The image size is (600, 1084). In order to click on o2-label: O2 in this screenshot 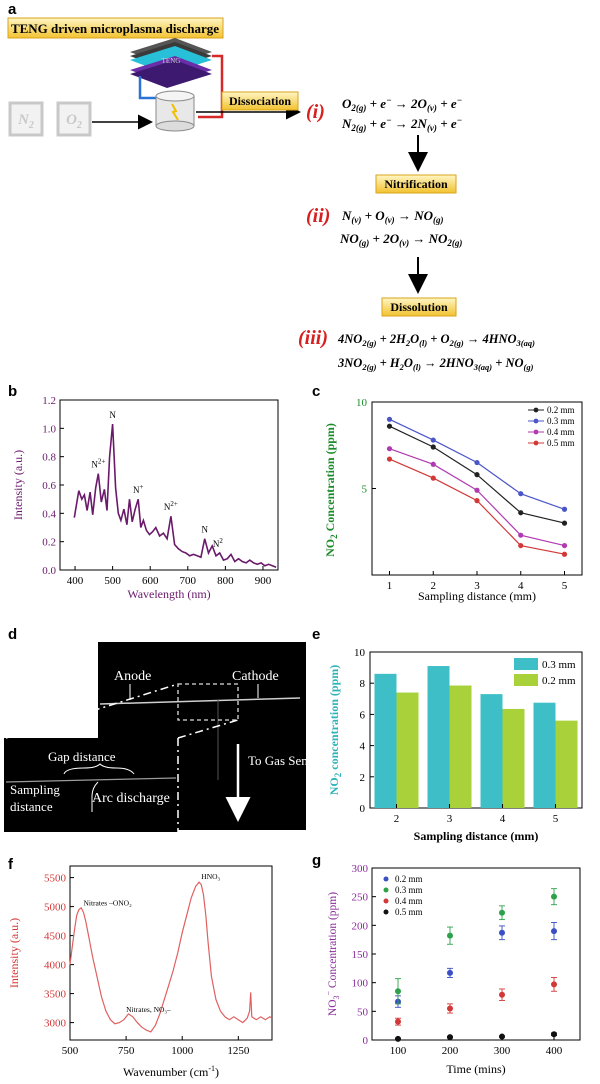, I will do `click(74, 121)`.